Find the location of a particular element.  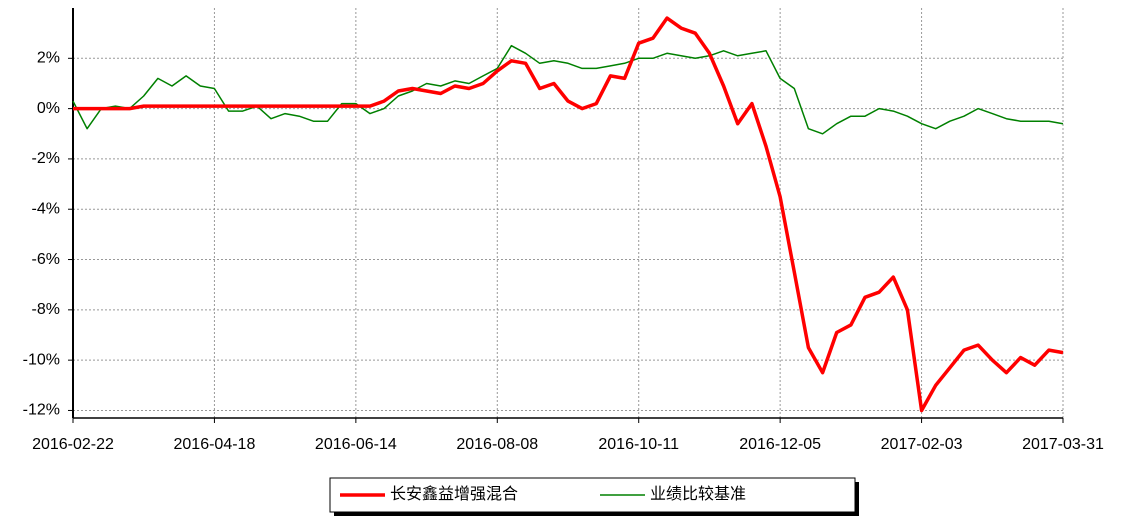

x-tick-label: 2016-12-05 is located at coordinates (780, 444).